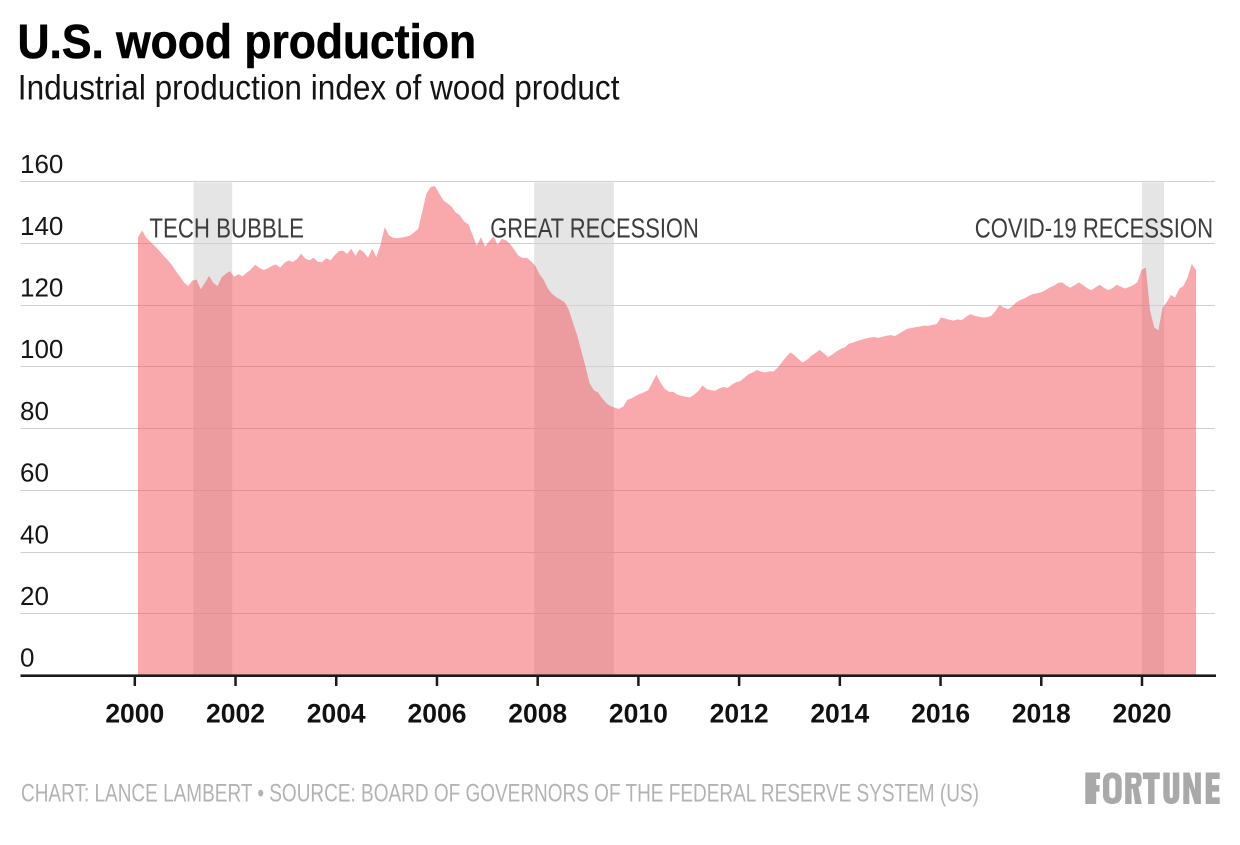 Image resolution: width=1240 pixels, height=845 pixels. I want to click on svg-text: U.S. wood production, so click(247, 41).